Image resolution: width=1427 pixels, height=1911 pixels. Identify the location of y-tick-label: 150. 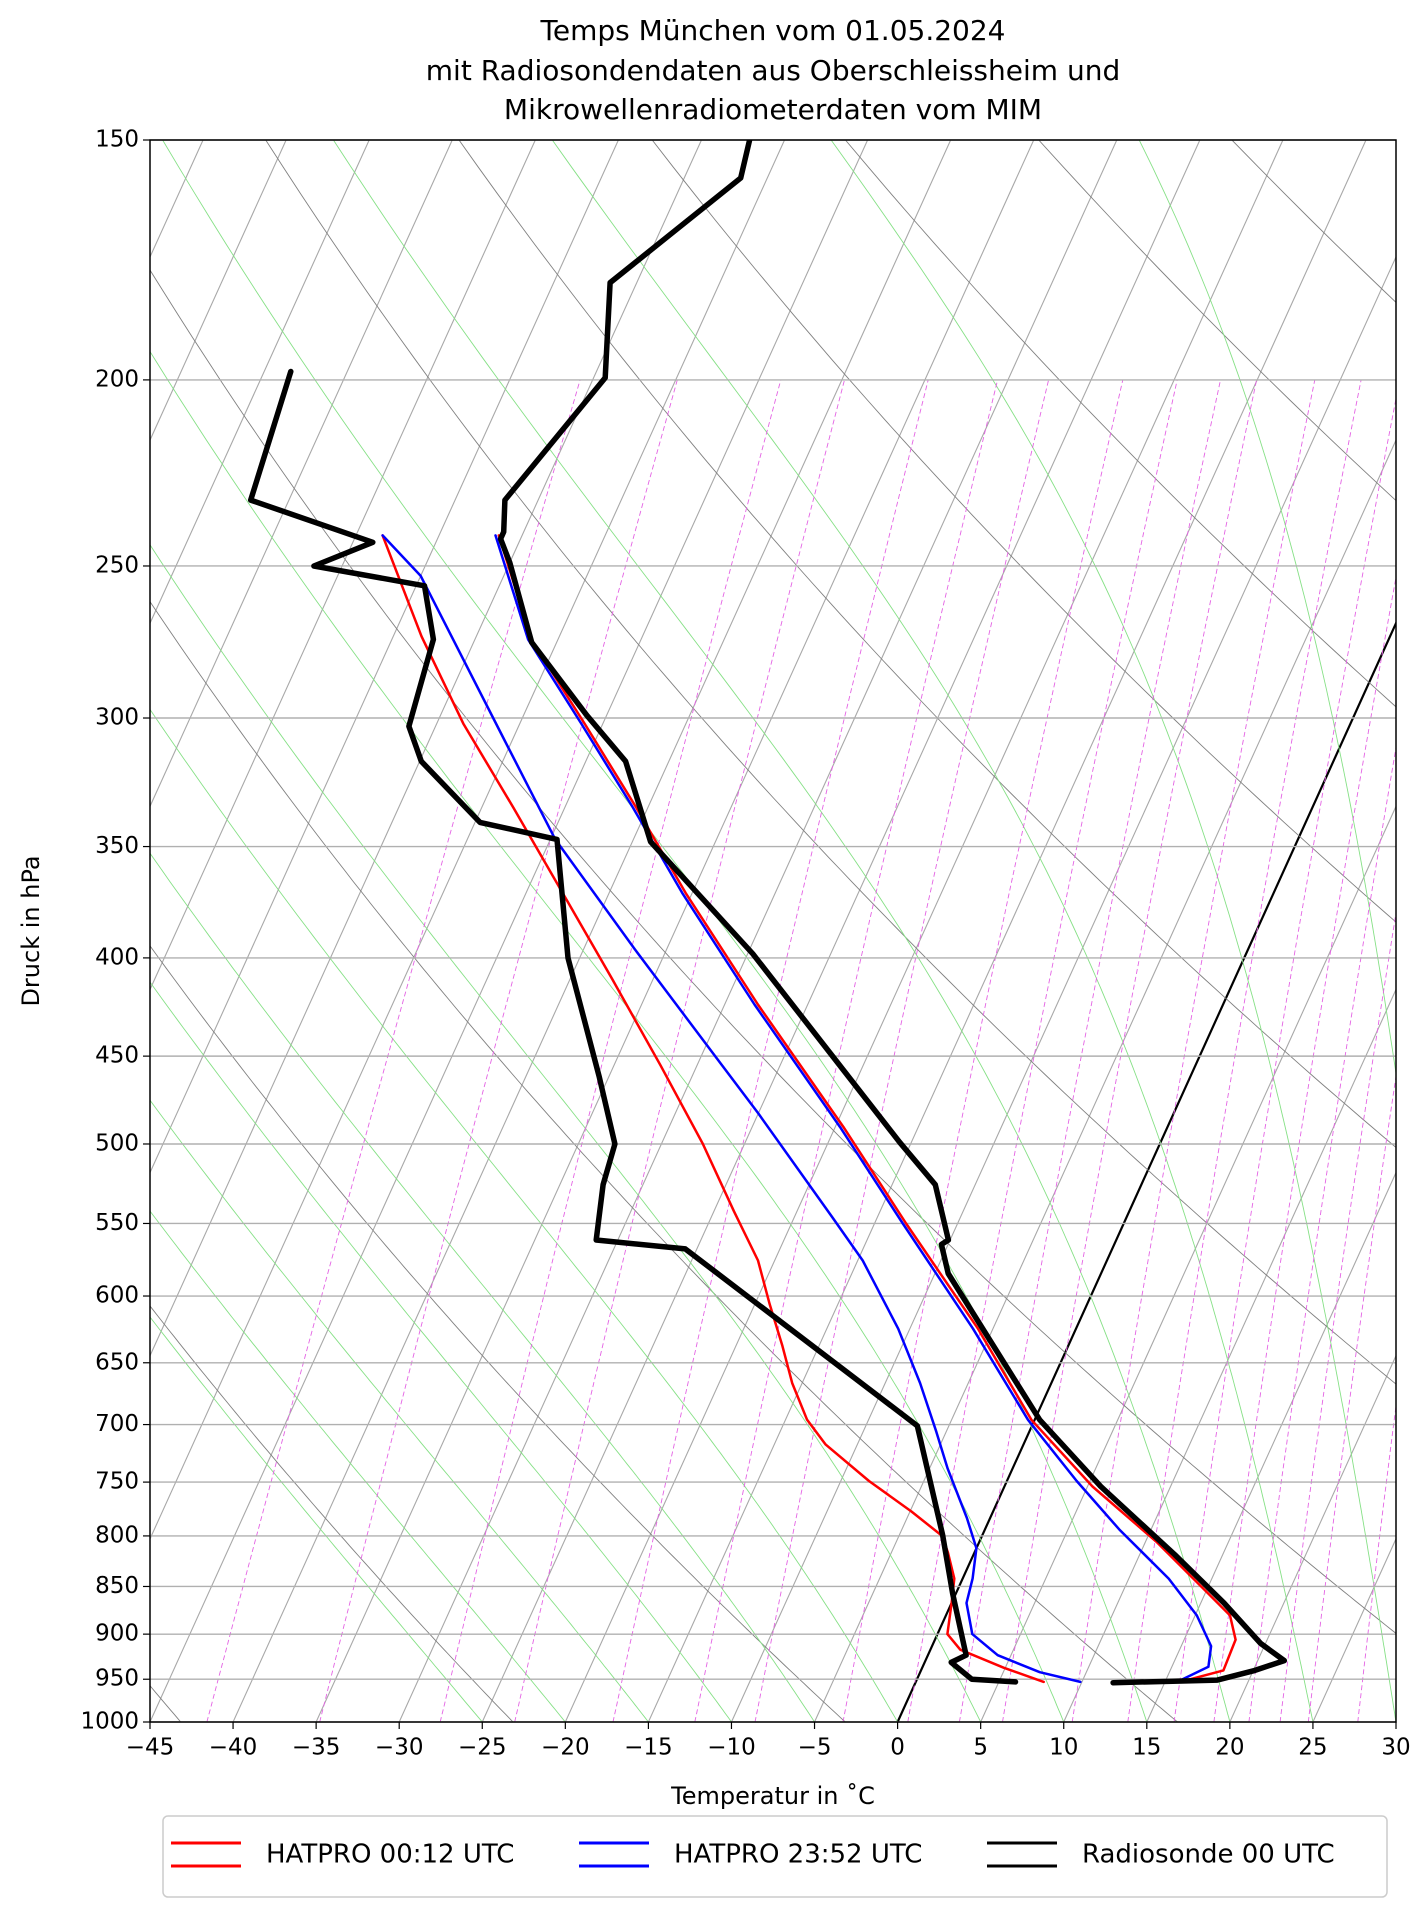
(117, 140).